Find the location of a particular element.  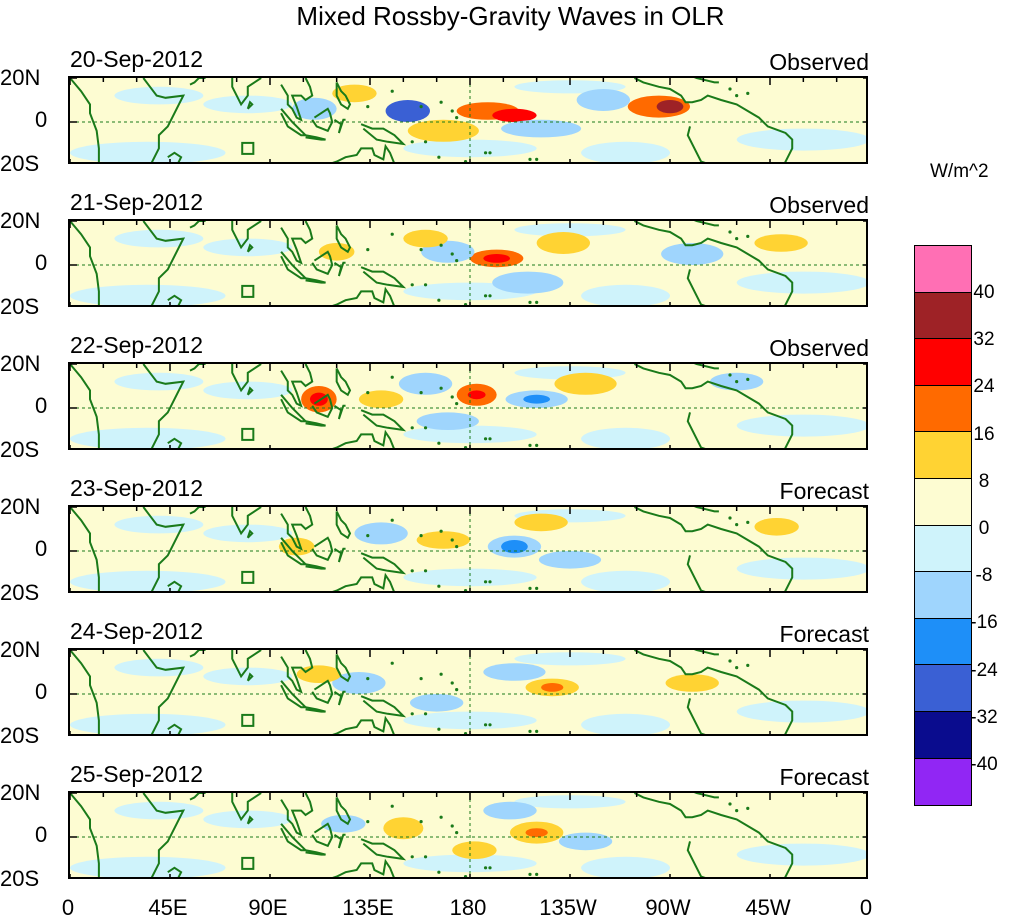

latitude-label: 20S is located at coordinates (20, 163).